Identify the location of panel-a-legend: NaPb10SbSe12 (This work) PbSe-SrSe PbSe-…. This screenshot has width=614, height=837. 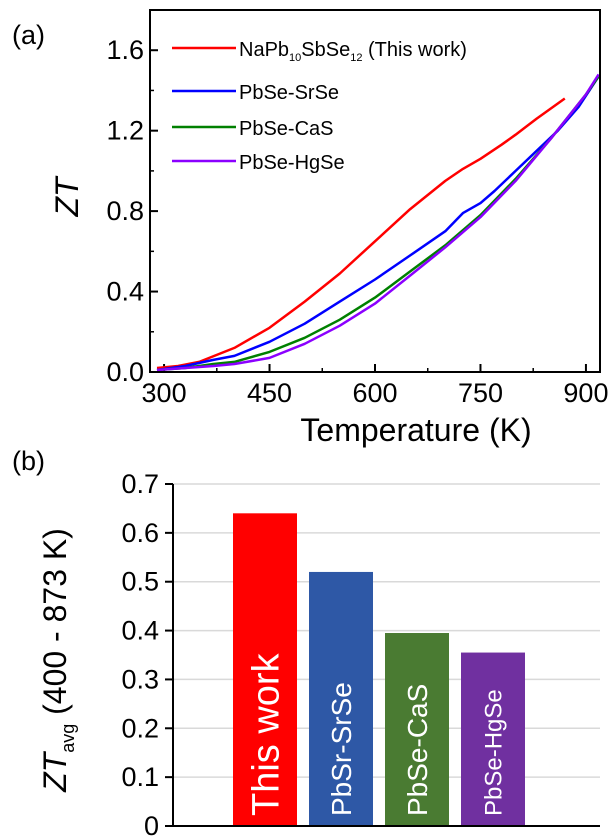
(319, 106).